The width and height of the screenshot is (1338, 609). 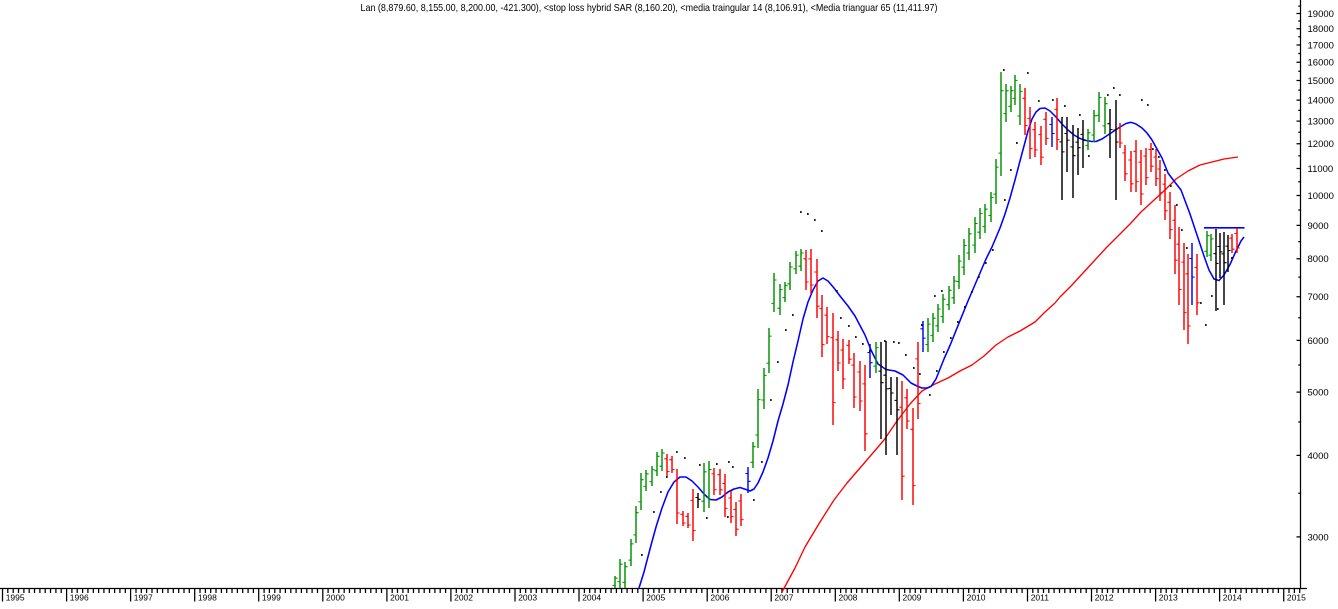 What do you see at coordinates (1318, 393) in the screenshot?
I see `svg-text: 5000` at bounding box center [1318, 393].